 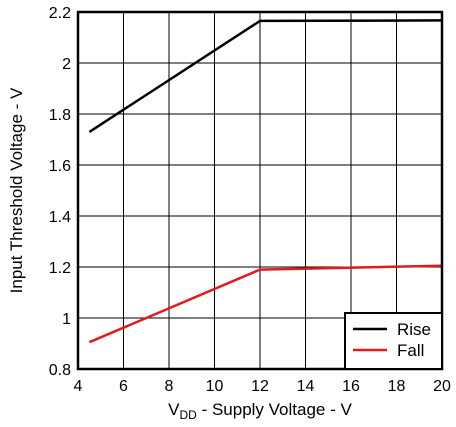 I want to click on x-tick-label: 16, so click(x=351, y=386).